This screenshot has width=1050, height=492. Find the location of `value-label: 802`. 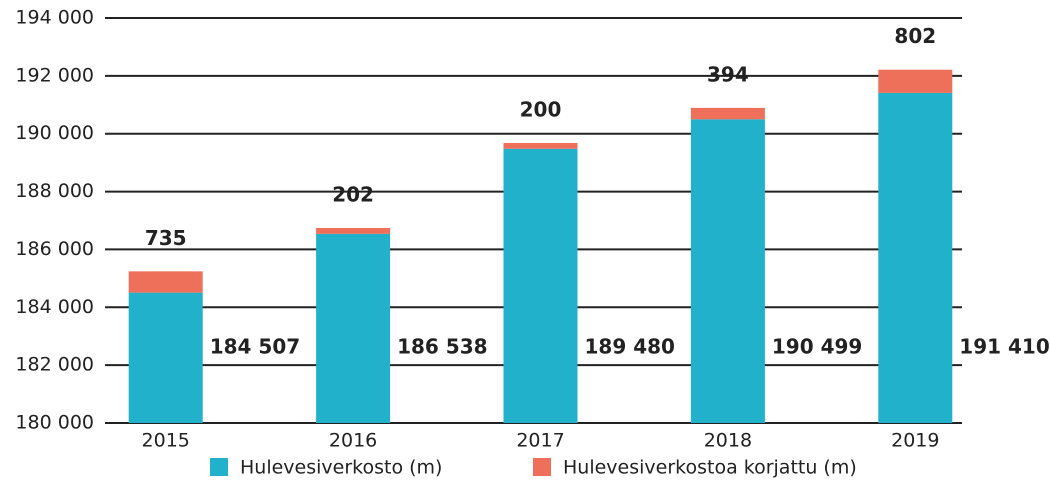

value-label: 802 is located at coordinates (915, 36).